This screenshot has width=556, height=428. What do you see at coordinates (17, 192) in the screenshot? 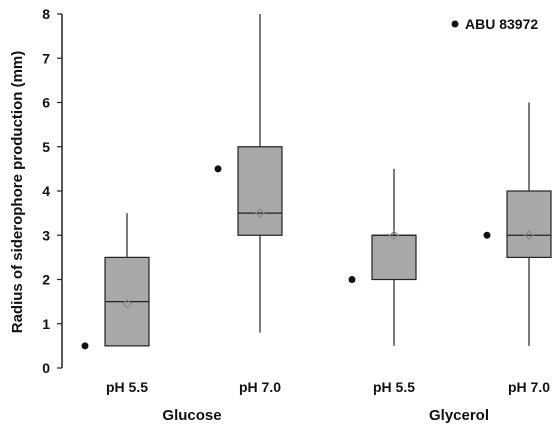
I see `y-axis-label: Radius of siderophore production (mm)` at bounding box center [17, 192].